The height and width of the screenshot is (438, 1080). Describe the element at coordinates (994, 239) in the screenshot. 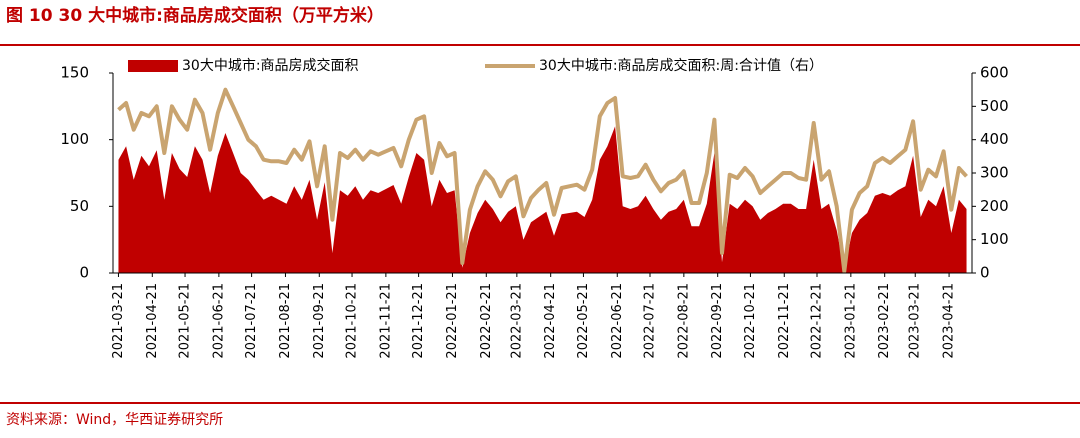

I see `y2-tick-label: 100` at that location.